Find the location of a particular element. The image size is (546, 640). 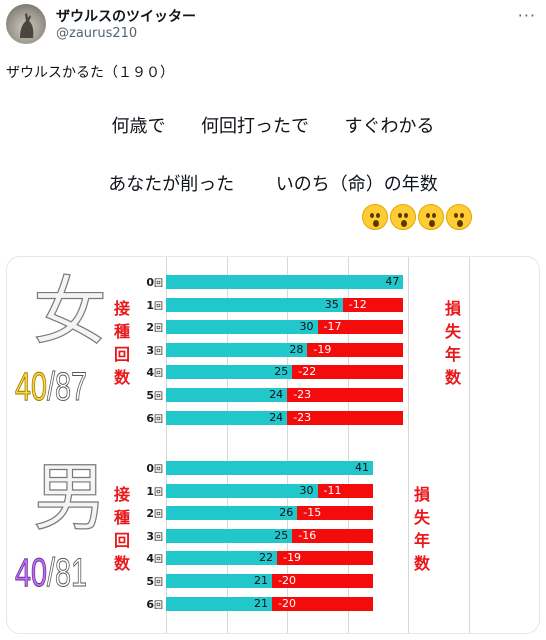

dose-label: 0回 is located at coordinates (154, 282).